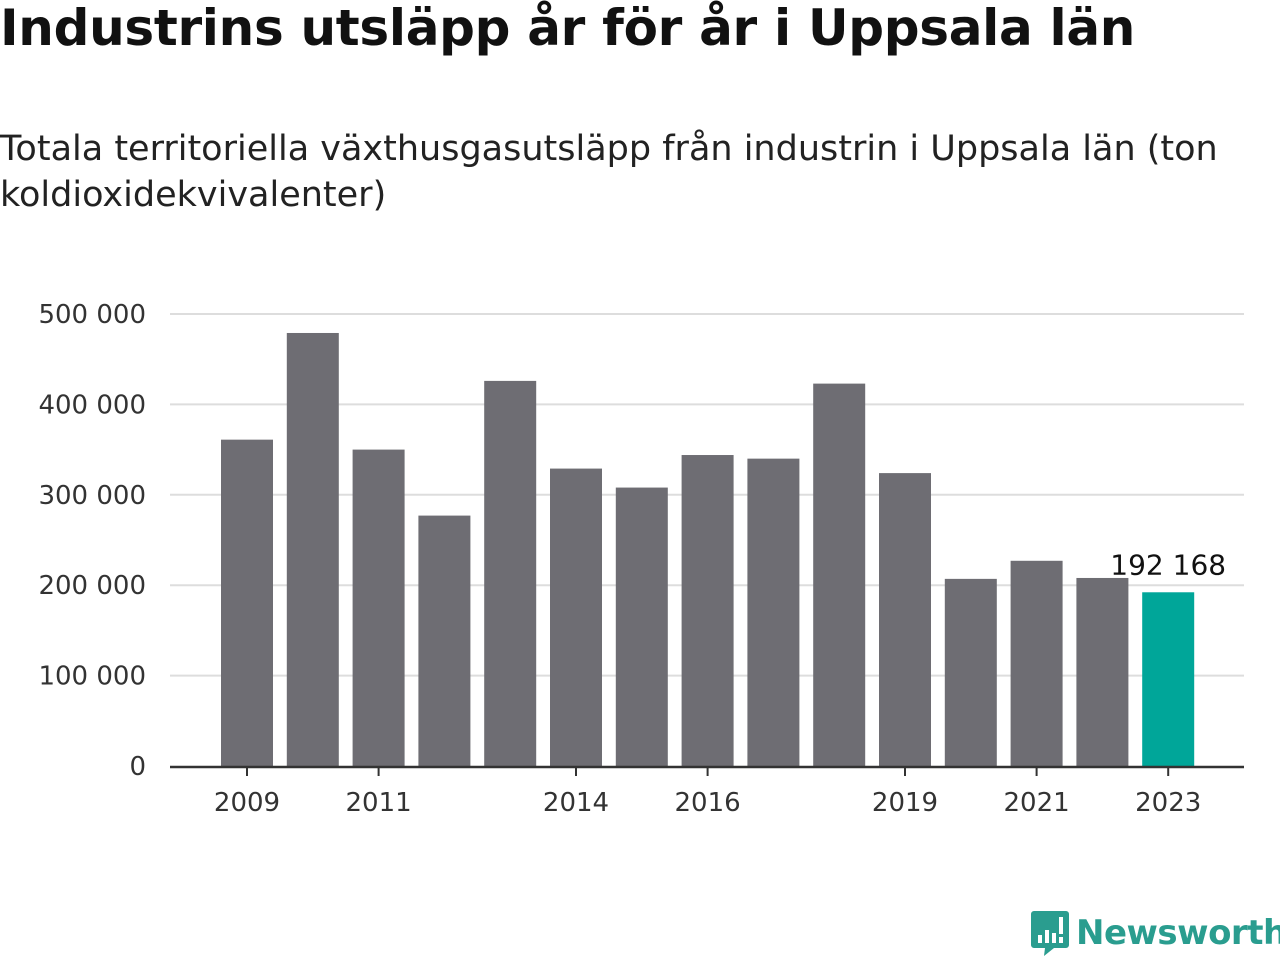  I want to click on bar-2014, so click(576, 617).